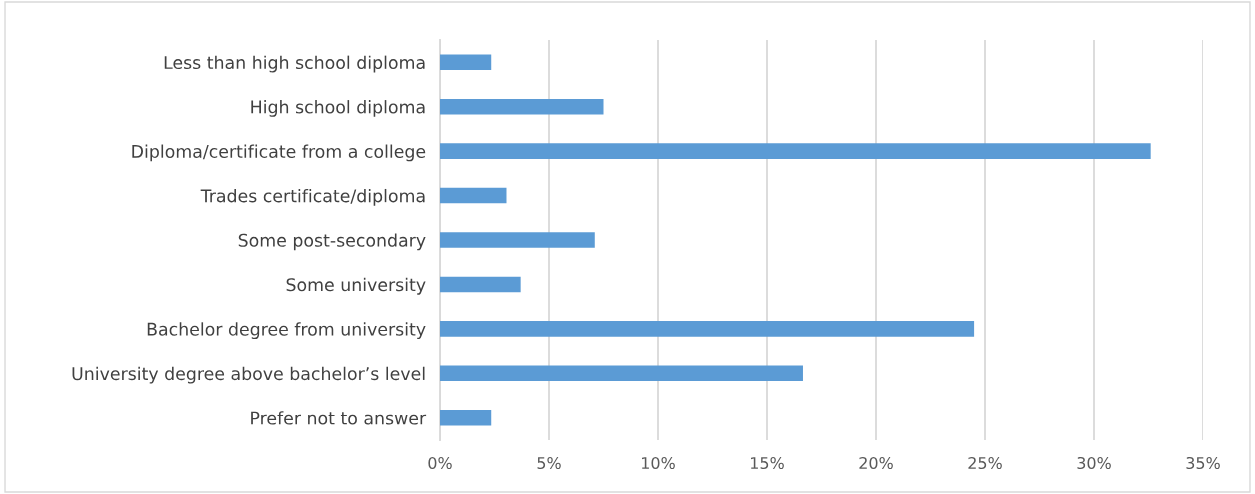  I want to click on y-tick-label: Some university, so click(356, 286).